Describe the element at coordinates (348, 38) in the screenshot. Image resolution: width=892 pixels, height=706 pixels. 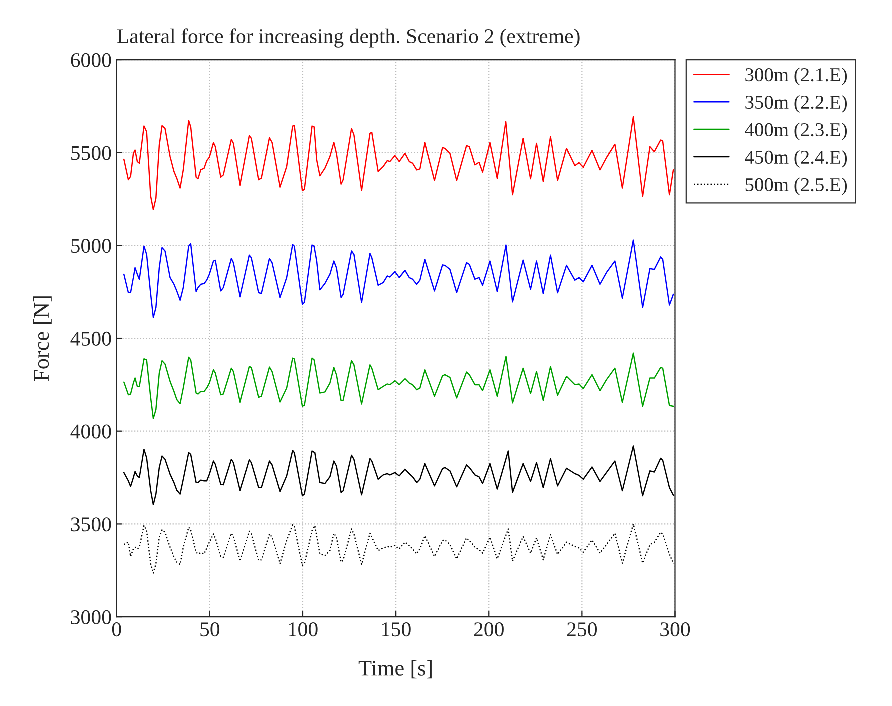
I see `chart-title: Lateral force for increasing depth. Scenario 2 (extreme)` at that location.